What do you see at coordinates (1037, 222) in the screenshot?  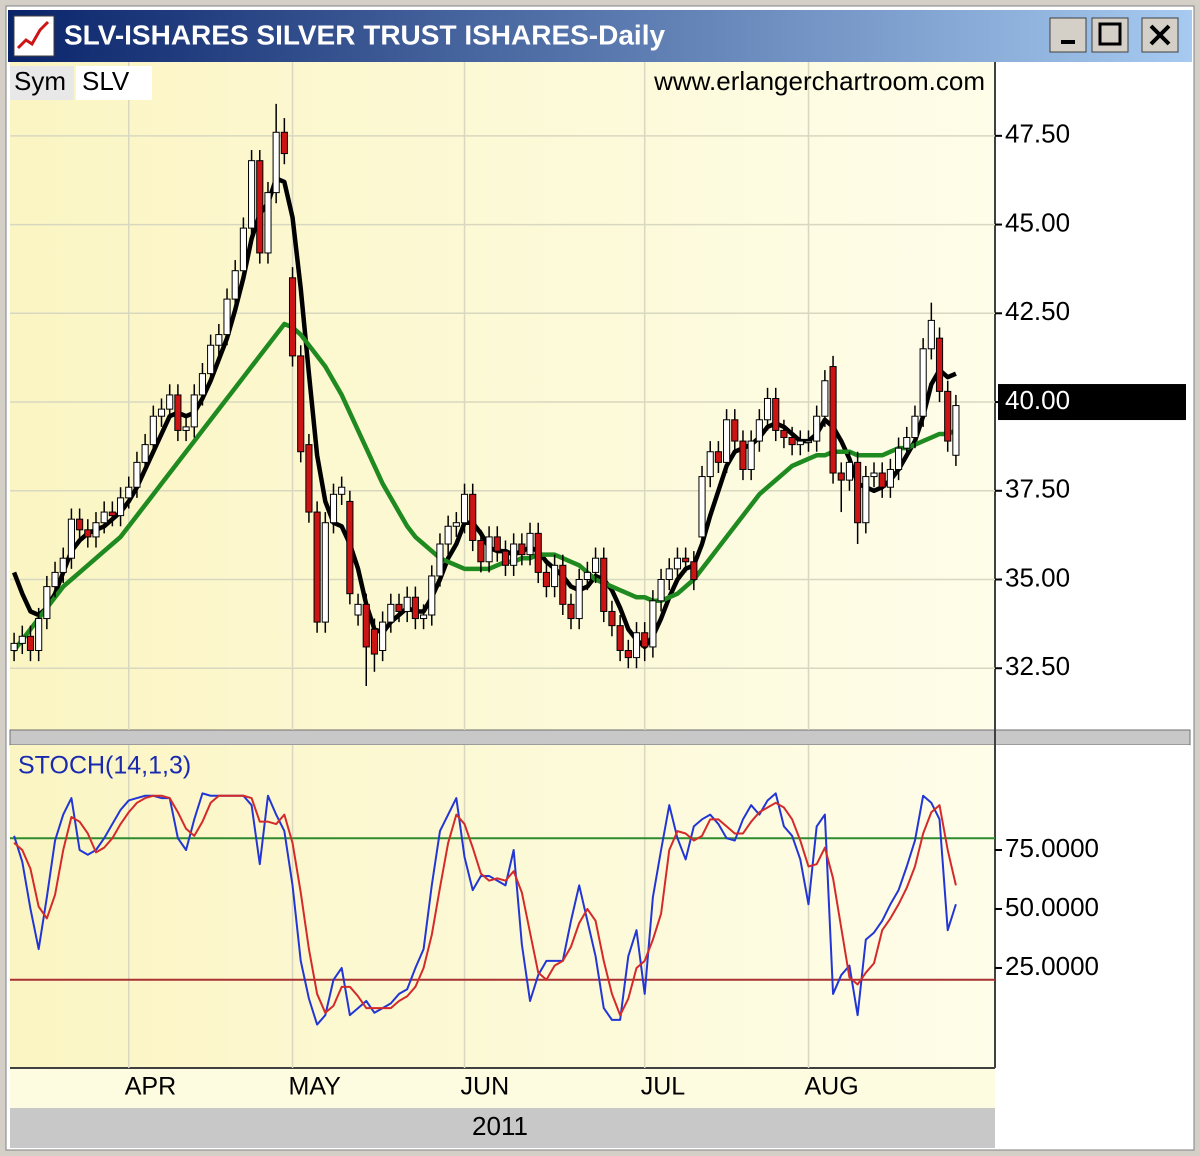 I see `y-tick-label: 45.00` at bounding box center [1037, 222].